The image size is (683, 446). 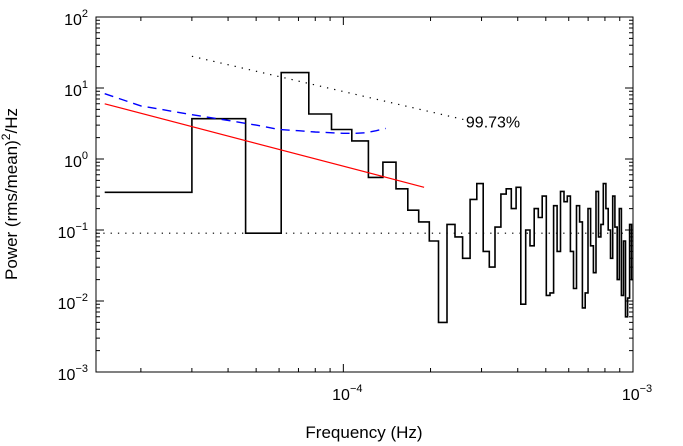 What do you see at coordinates (327, 88) in the screenshot?
I see `series-black-dotted-upper` at bounding box center [327, 88].